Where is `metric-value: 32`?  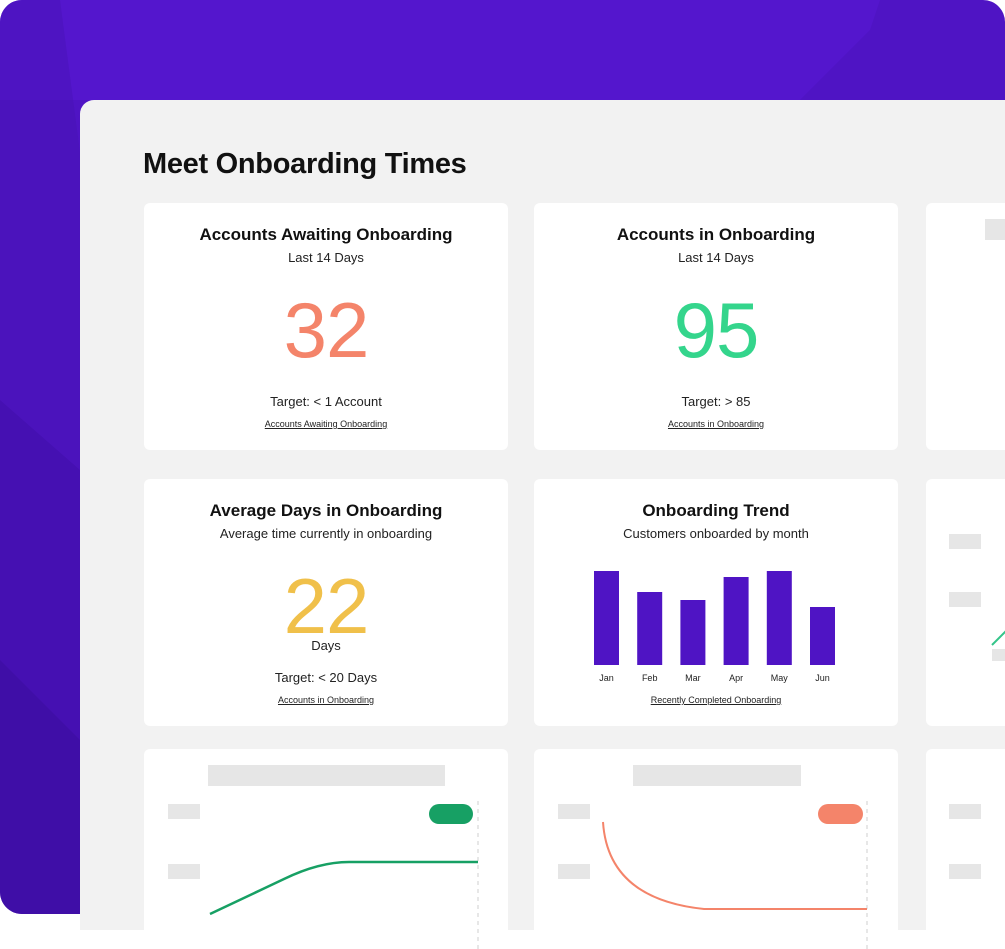 metric-value: 32 is located at coordinates (326, 330).